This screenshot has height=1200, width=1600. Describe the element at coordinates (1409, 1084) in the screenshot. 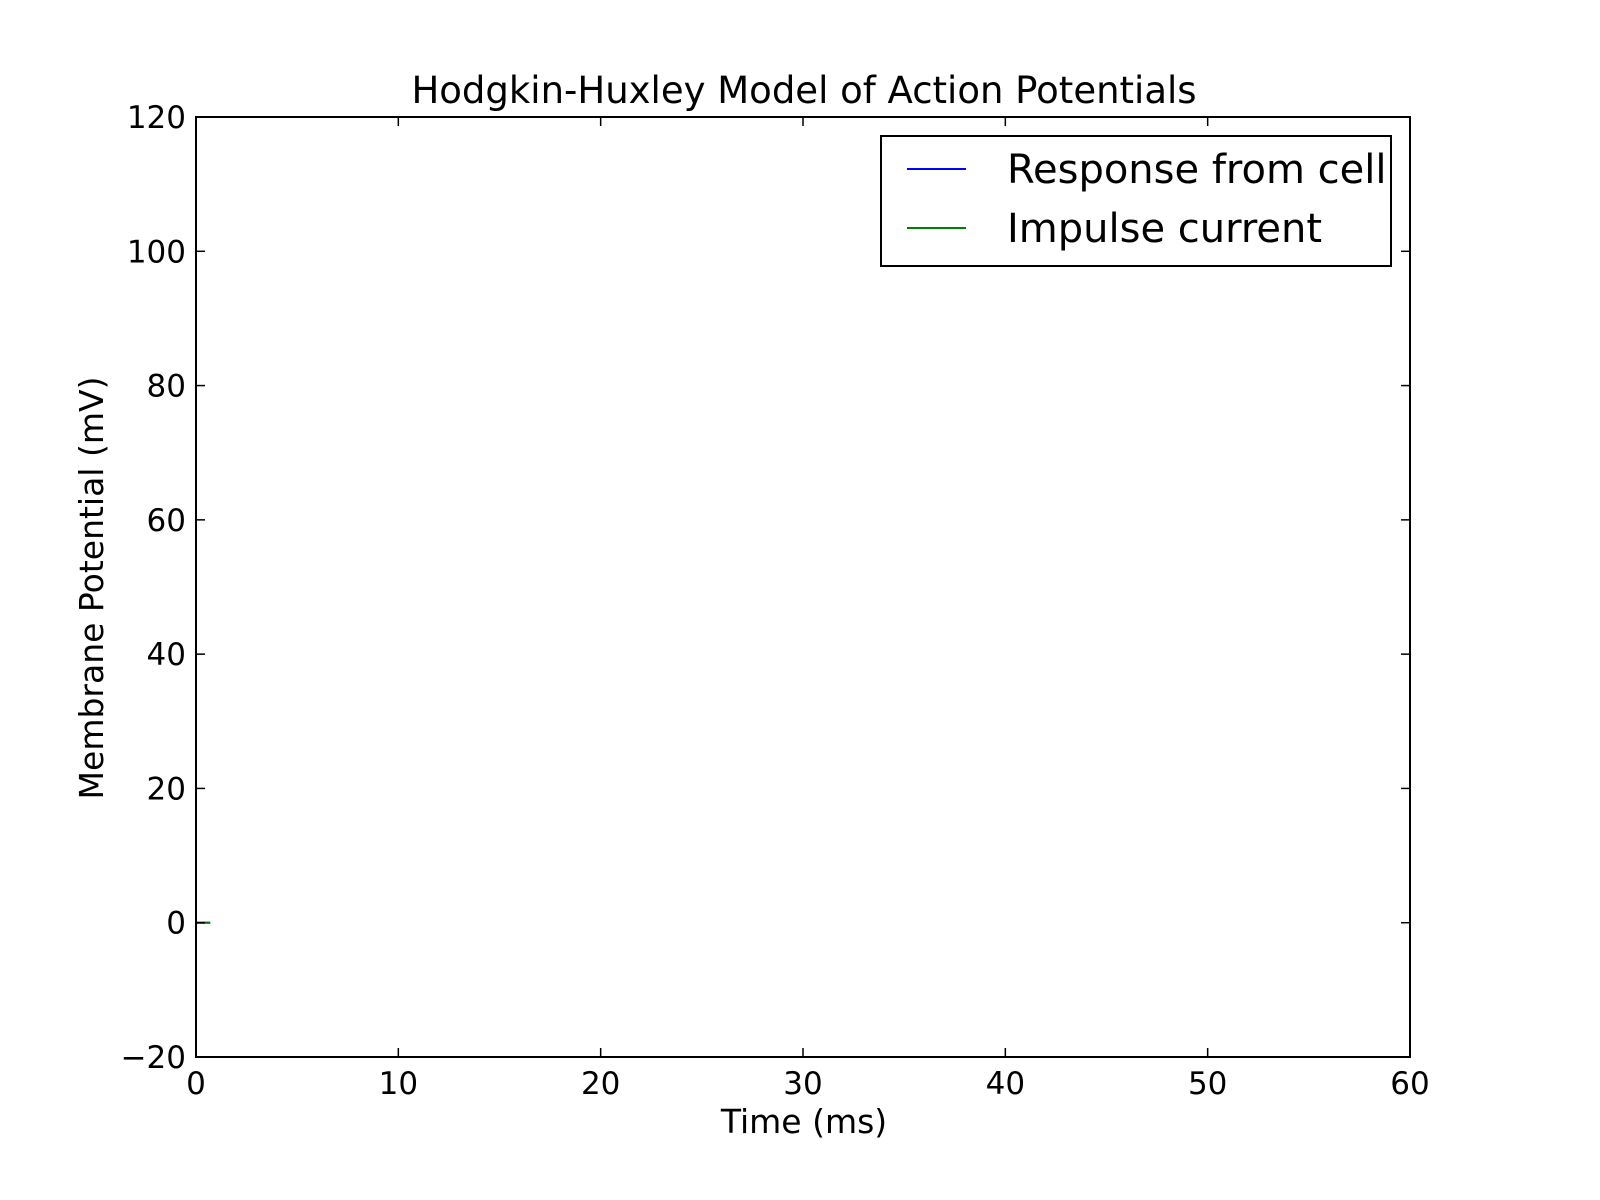

I see `x-tick-label: 60` at that location.